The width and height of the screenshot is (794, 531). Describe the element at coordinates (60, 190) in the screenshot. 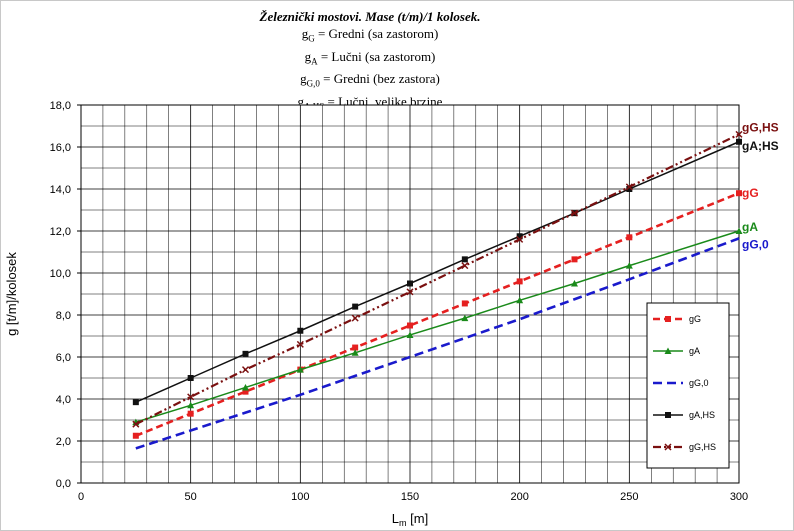

I see `y-tick-label: 14,0` at that location.